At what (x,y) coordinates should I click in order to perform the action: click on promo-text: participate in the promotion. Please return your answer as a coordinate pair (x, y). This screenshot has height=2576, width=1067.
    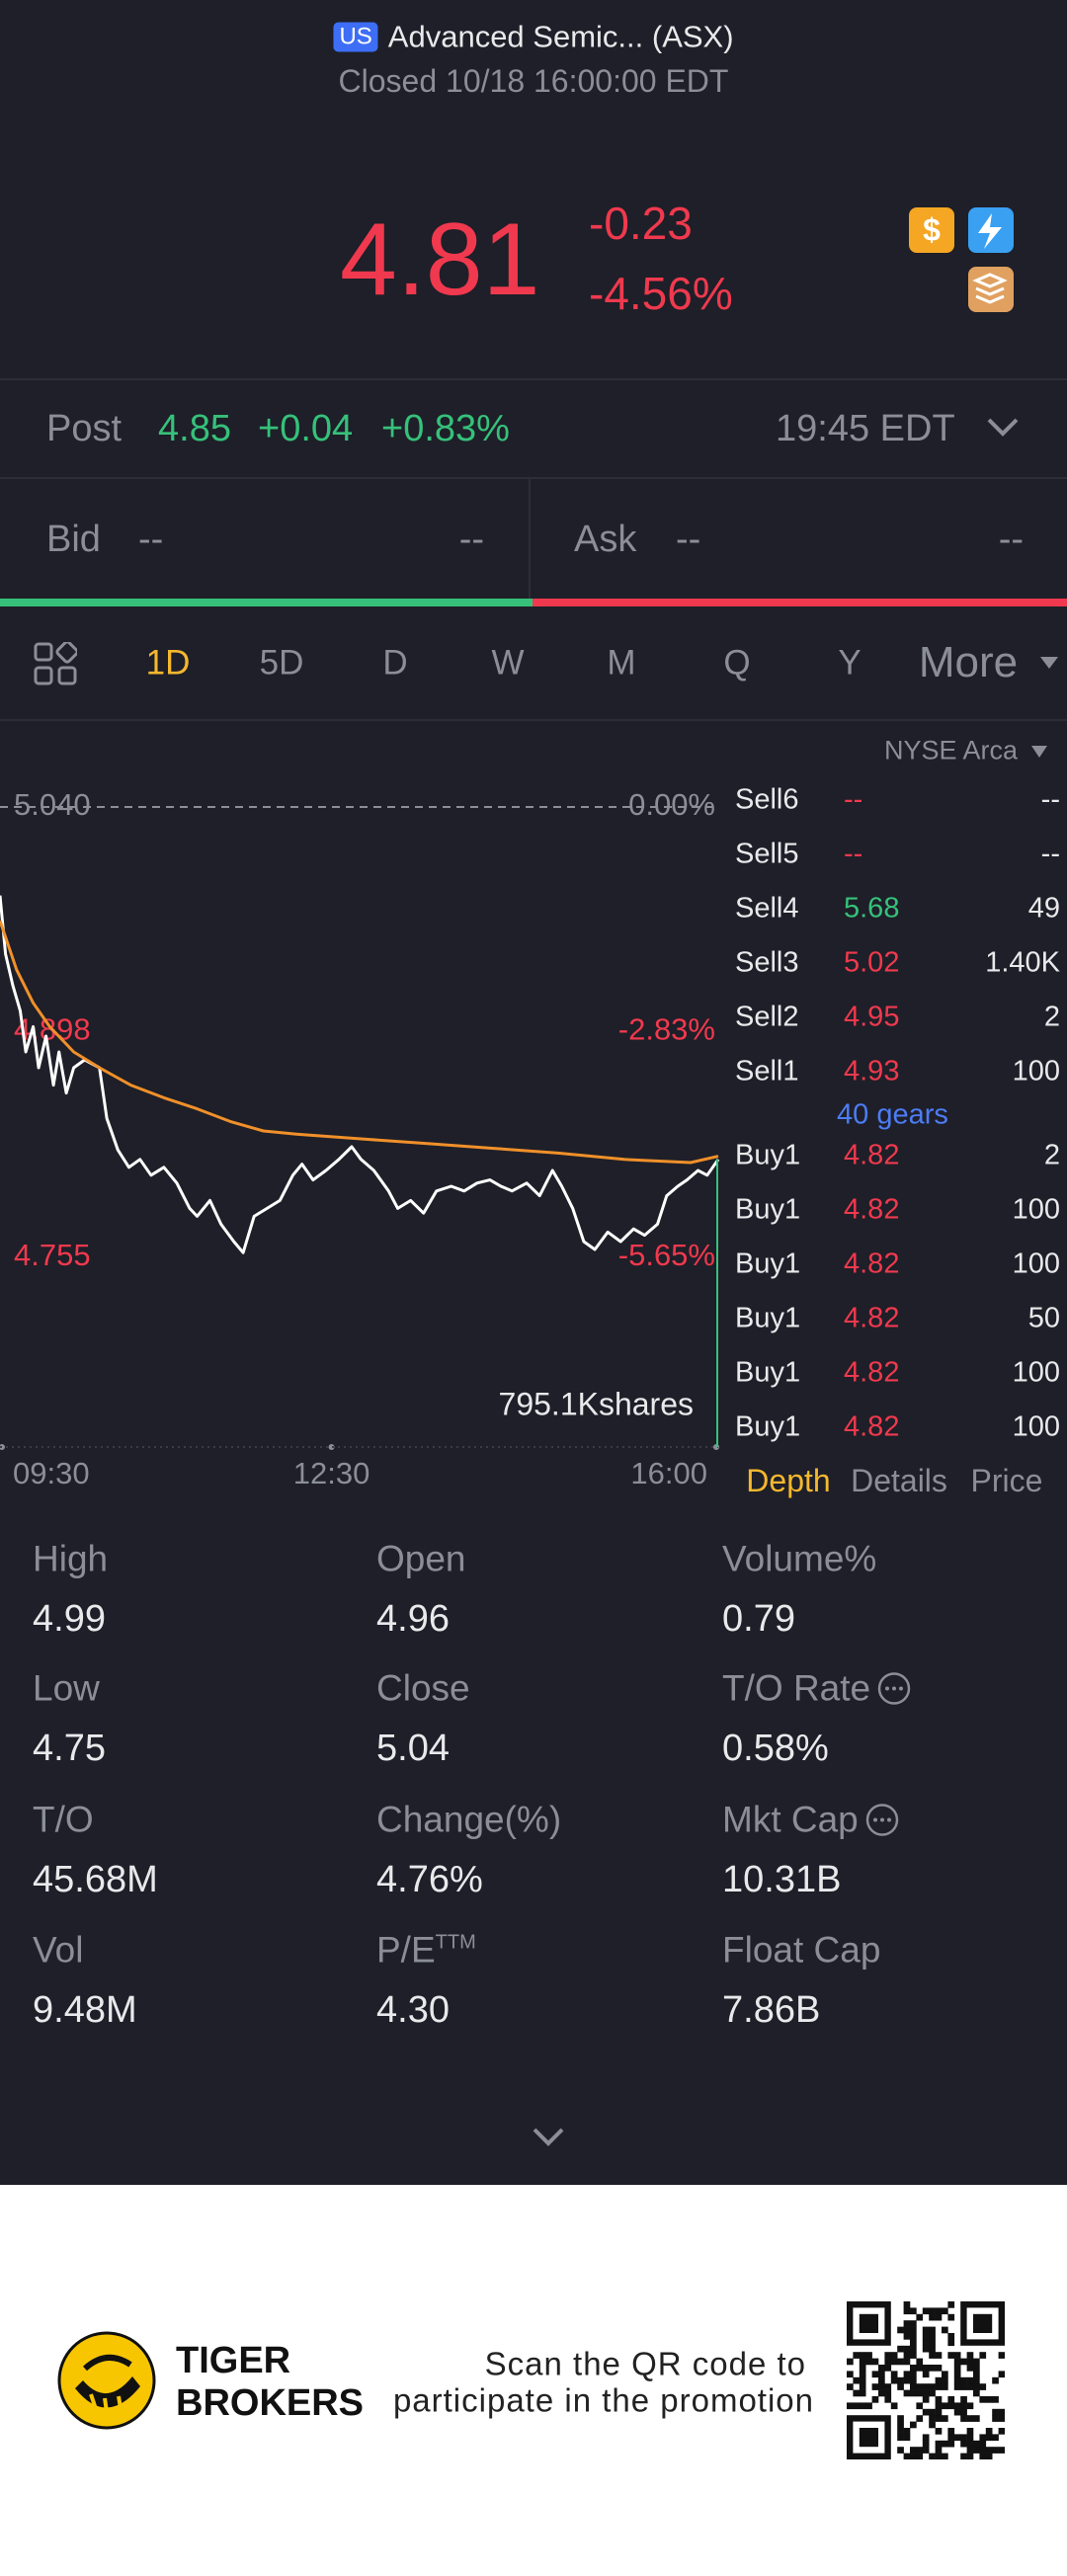
    Looking at the image, I should click on (603, 2400).